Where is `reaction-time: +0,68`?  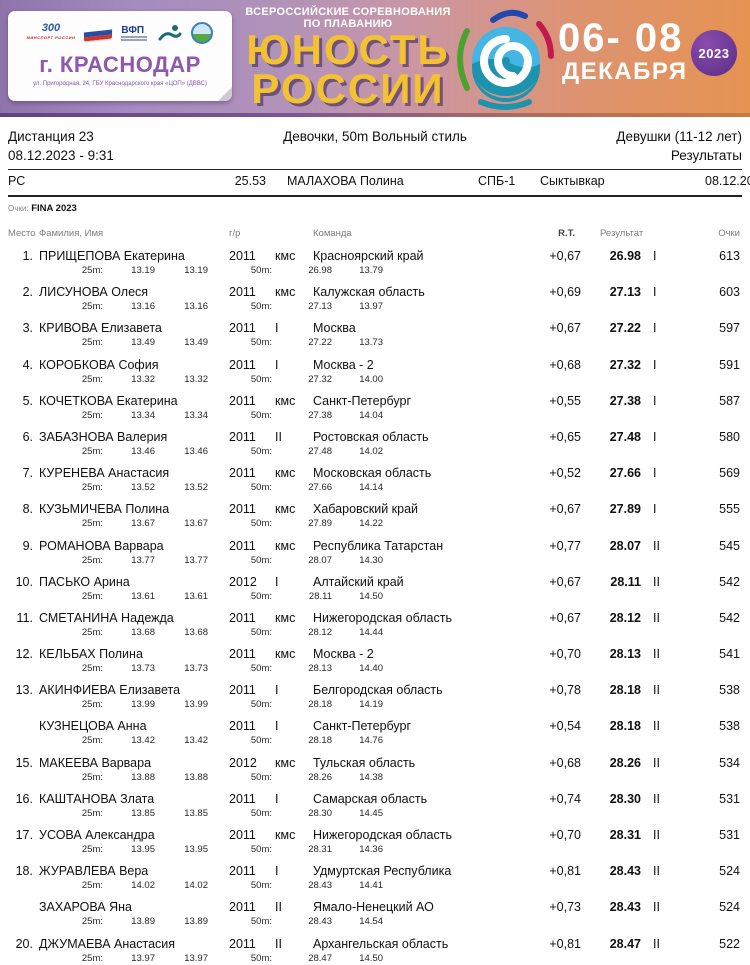 reaction-time: +0,68 is located at coordinates (565, 364).